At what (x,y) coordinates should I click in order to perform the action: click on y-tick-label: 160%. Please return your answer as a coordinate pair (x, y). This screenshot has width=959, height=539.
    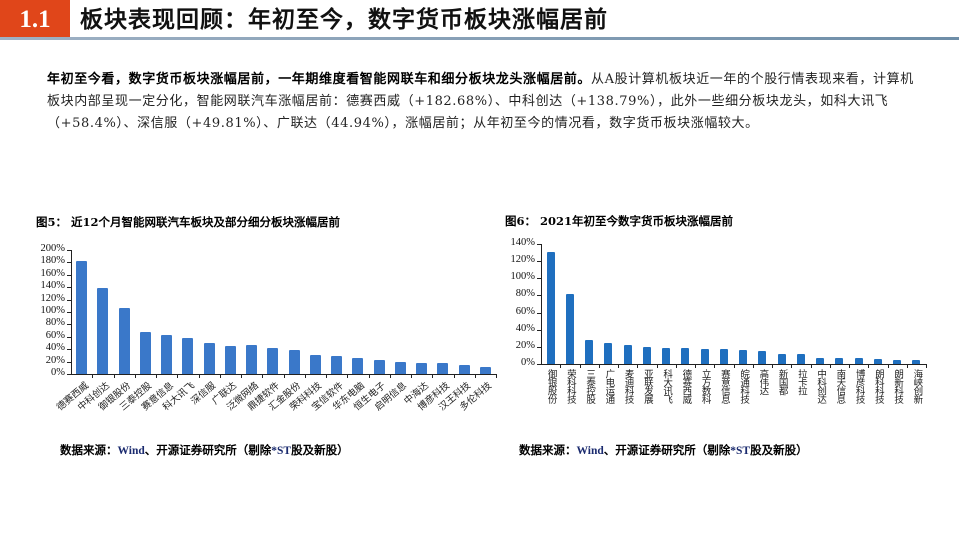
    Looking at the image, I should click on (53, 273).